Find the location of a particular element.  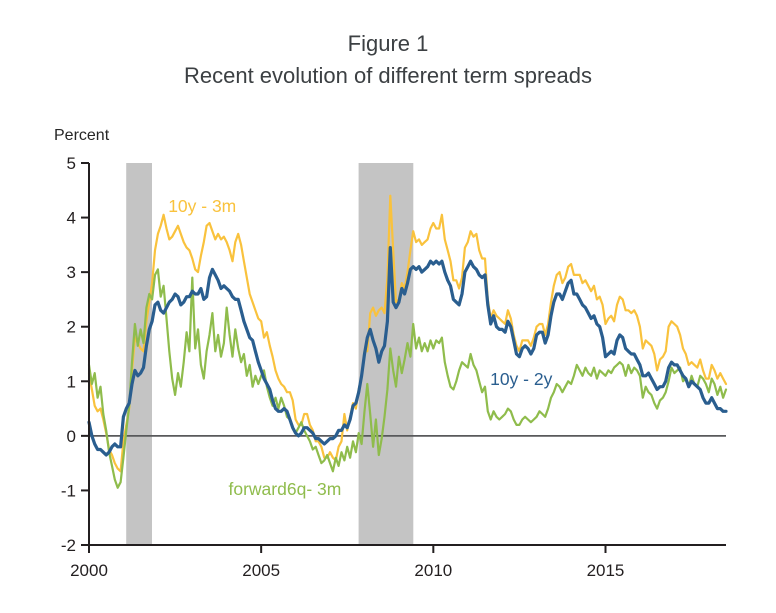

x-tick-label: 2000 is located at coordinates (89, 570).